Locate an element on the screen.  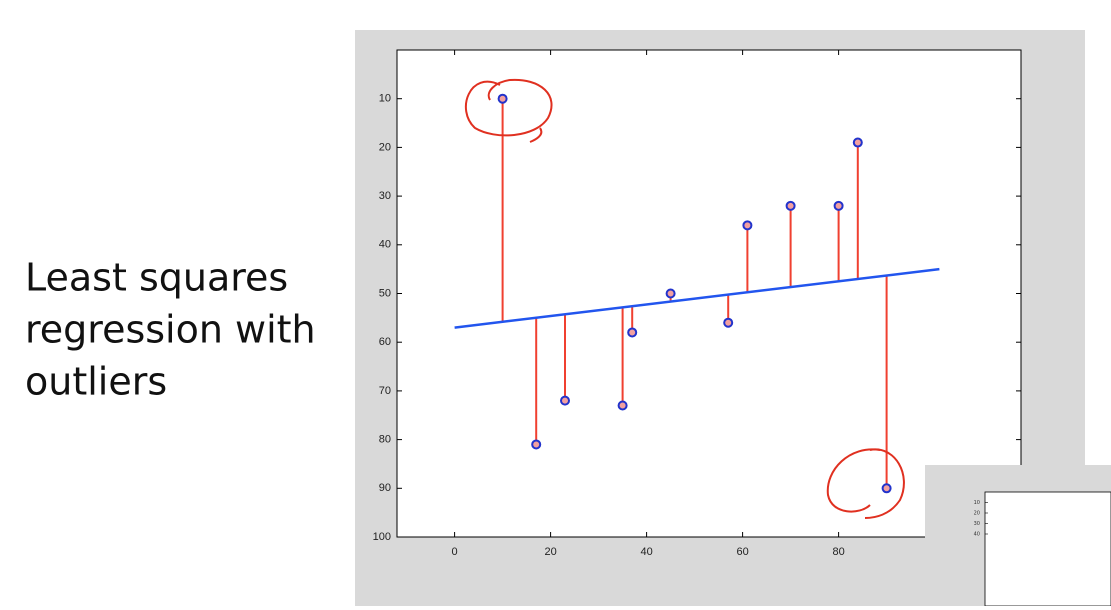
x-tick-label: 80 is located at coordinates (838, 552).